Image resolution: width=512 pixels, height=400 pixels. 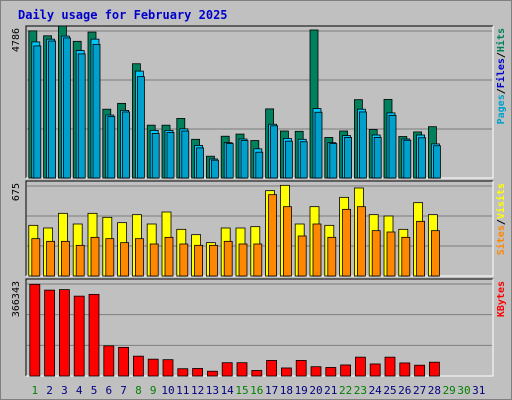 What do you see at coordinates (376, 390) in the screenshot?
I see `x-tick-label: 24` at bounding box center [376, 390].